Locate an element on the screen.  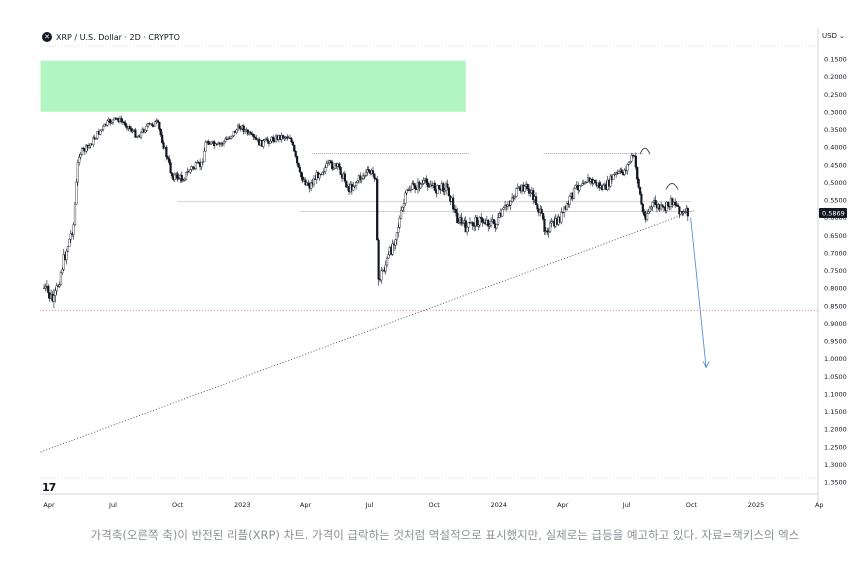
symbol-title: ✕ XRP / U.S. Dollar · 2D · CRYPTO is located at coordinates (111, 37).